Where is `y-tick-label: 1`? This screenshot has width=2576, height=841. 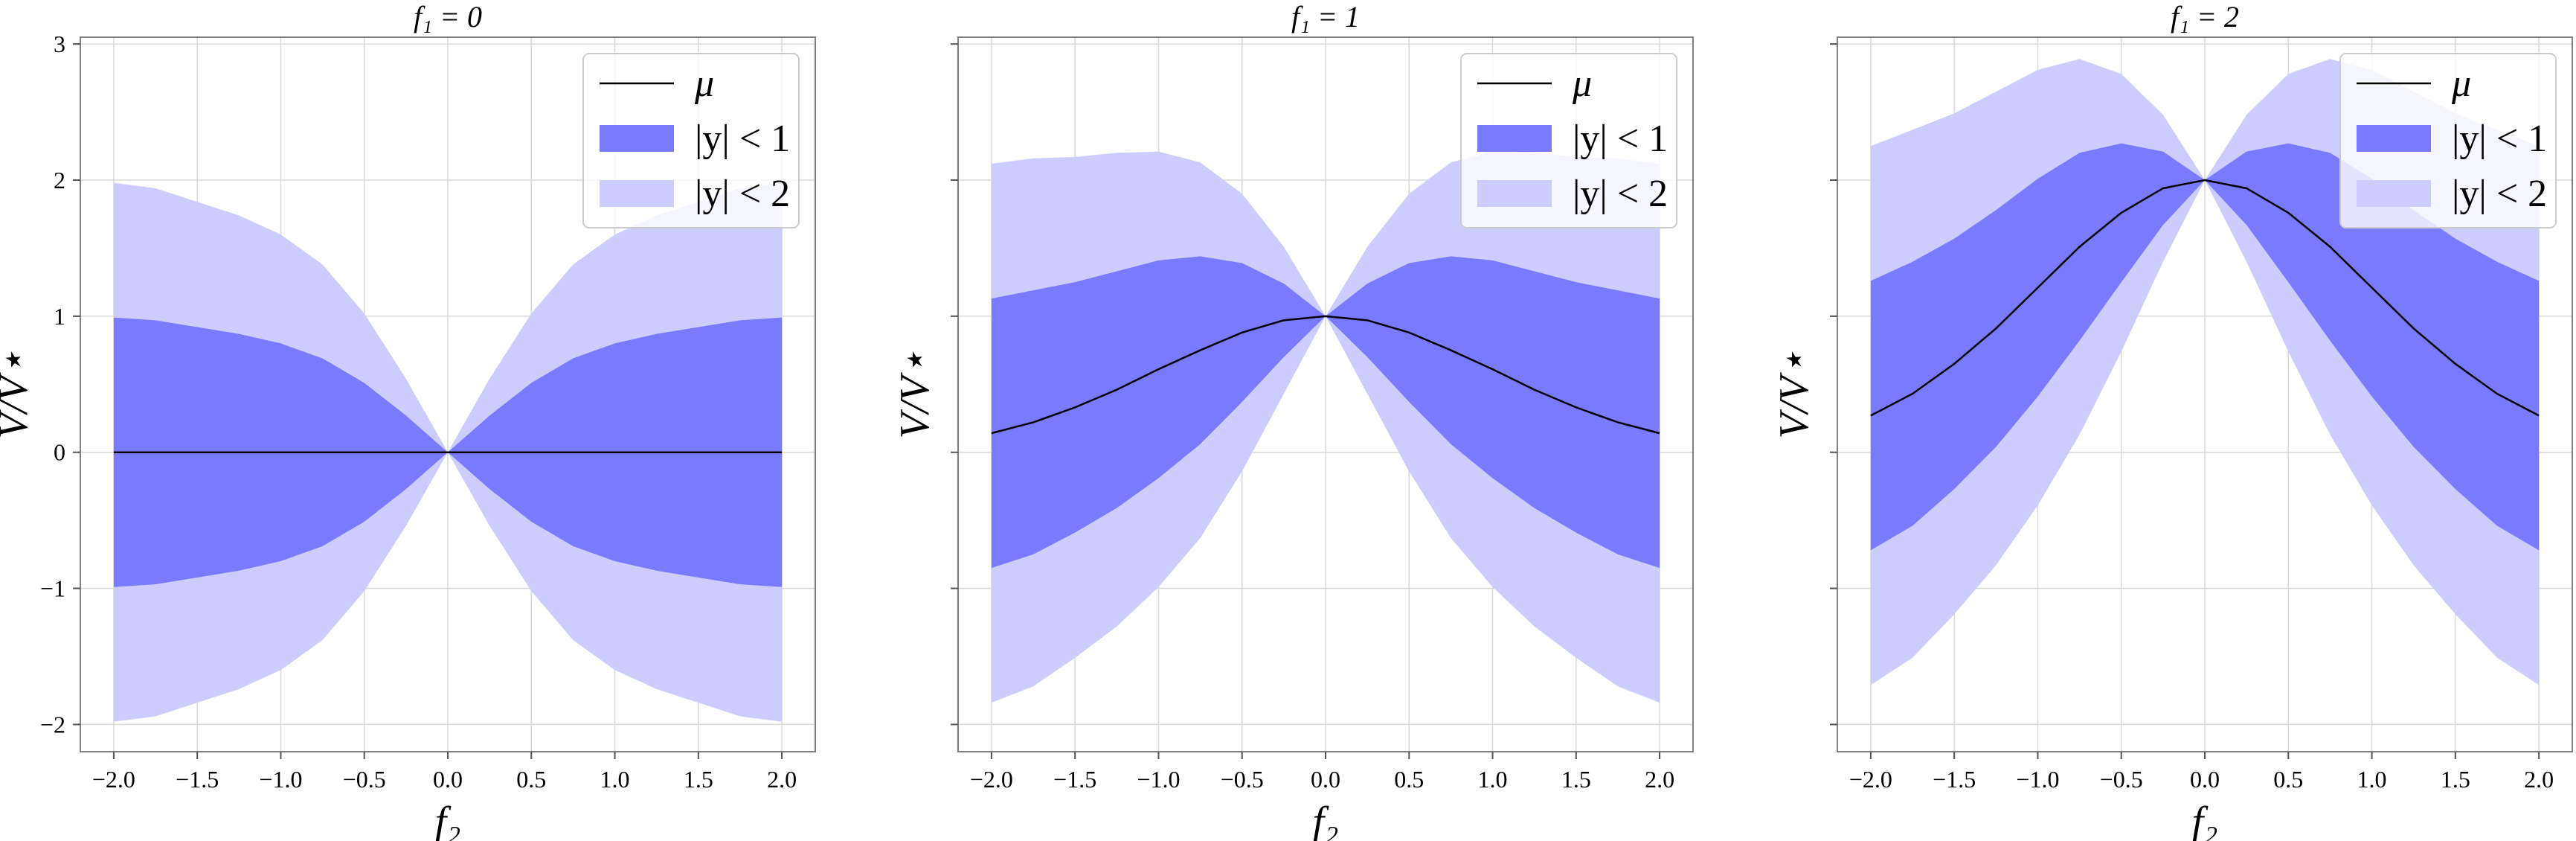
y-tick-label: 1 is located at coordinates (59, 316).